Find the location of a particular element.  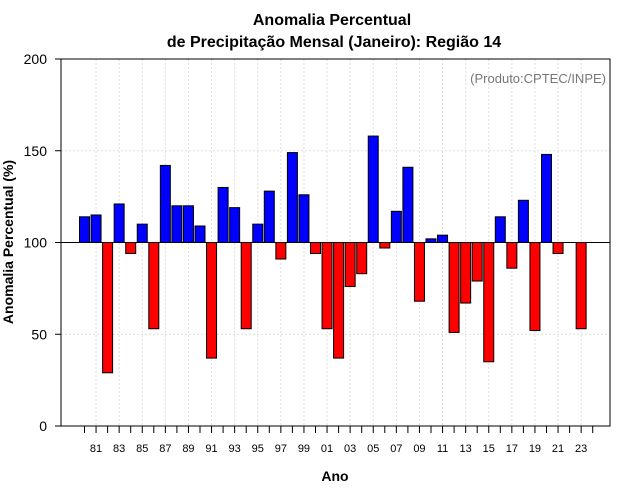

x-tick-label: 07 is located at coordinates (396, 449).